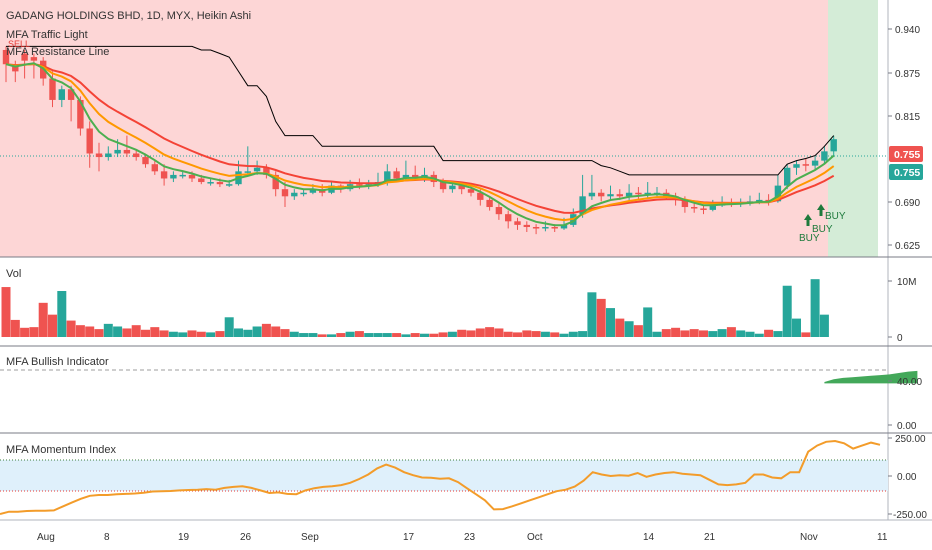 The width and height of the screenshot is (932, 550). I want to click on svg-text: 0.625, so click(907, 246).